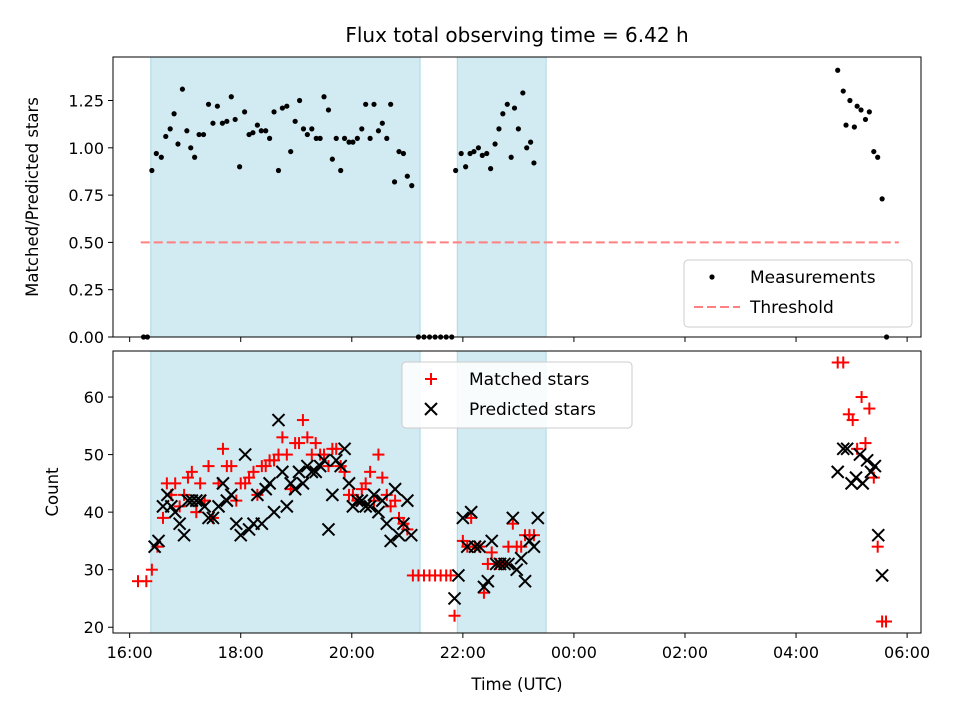  Describe the element at coordinates (86, 337) in the screenshot. I see `y-tick-label: 0.00` at that location.